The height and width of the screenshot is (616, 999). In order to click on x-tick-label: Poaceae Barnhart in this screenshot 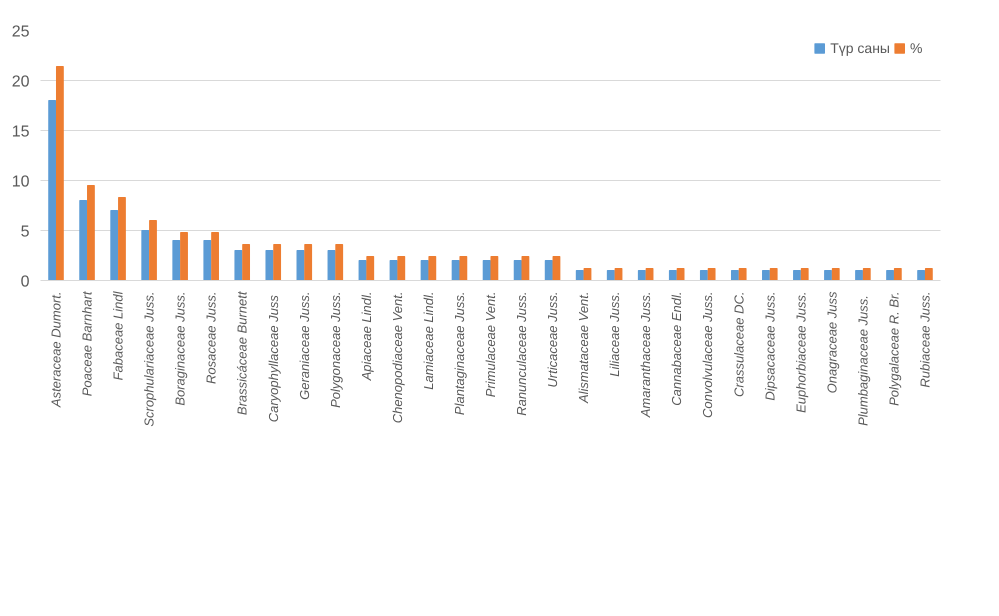, I will do `click(87, 343)`.